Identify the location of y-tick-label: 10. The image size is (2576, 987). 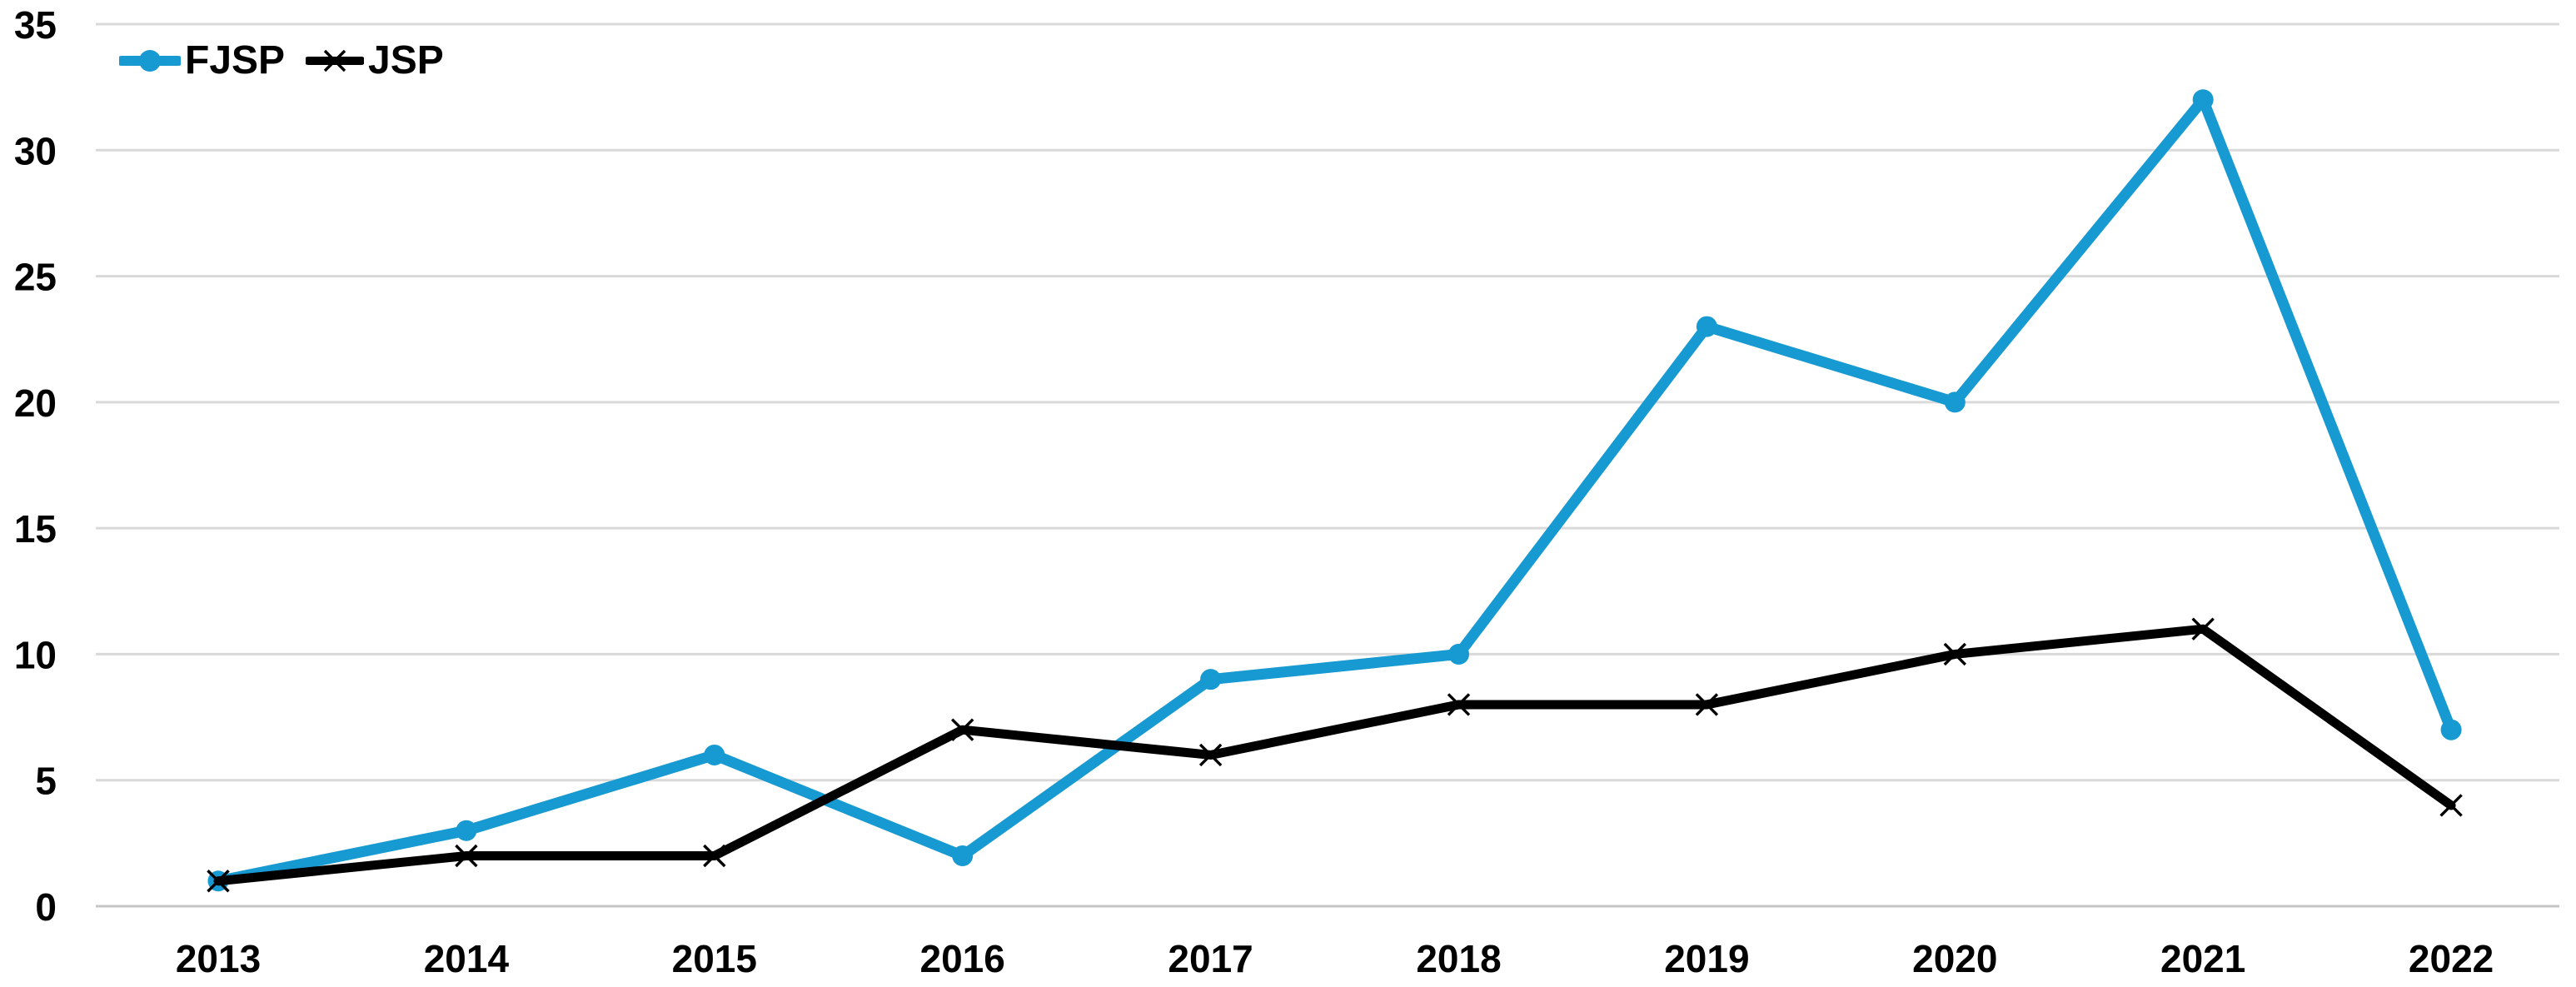
(35, 654).